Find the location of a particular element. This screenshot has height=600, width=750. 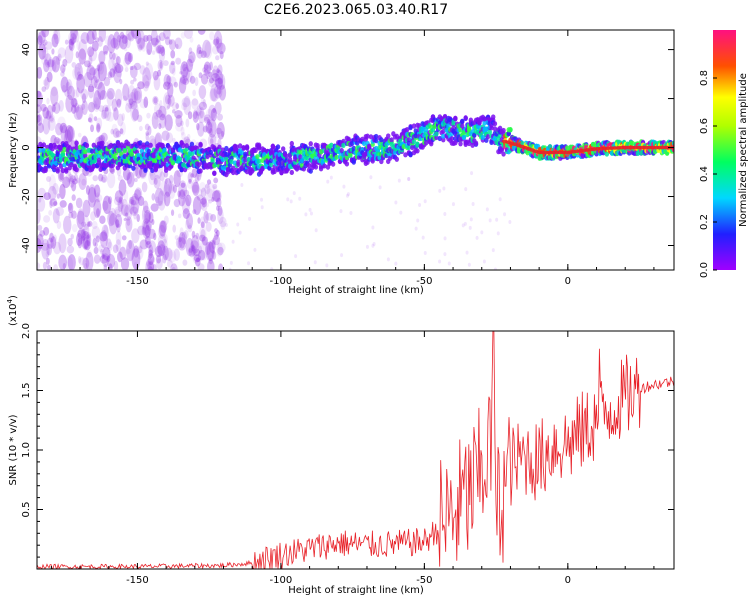

y-tick-label: 1.0 is located at coordinates (26, 450).